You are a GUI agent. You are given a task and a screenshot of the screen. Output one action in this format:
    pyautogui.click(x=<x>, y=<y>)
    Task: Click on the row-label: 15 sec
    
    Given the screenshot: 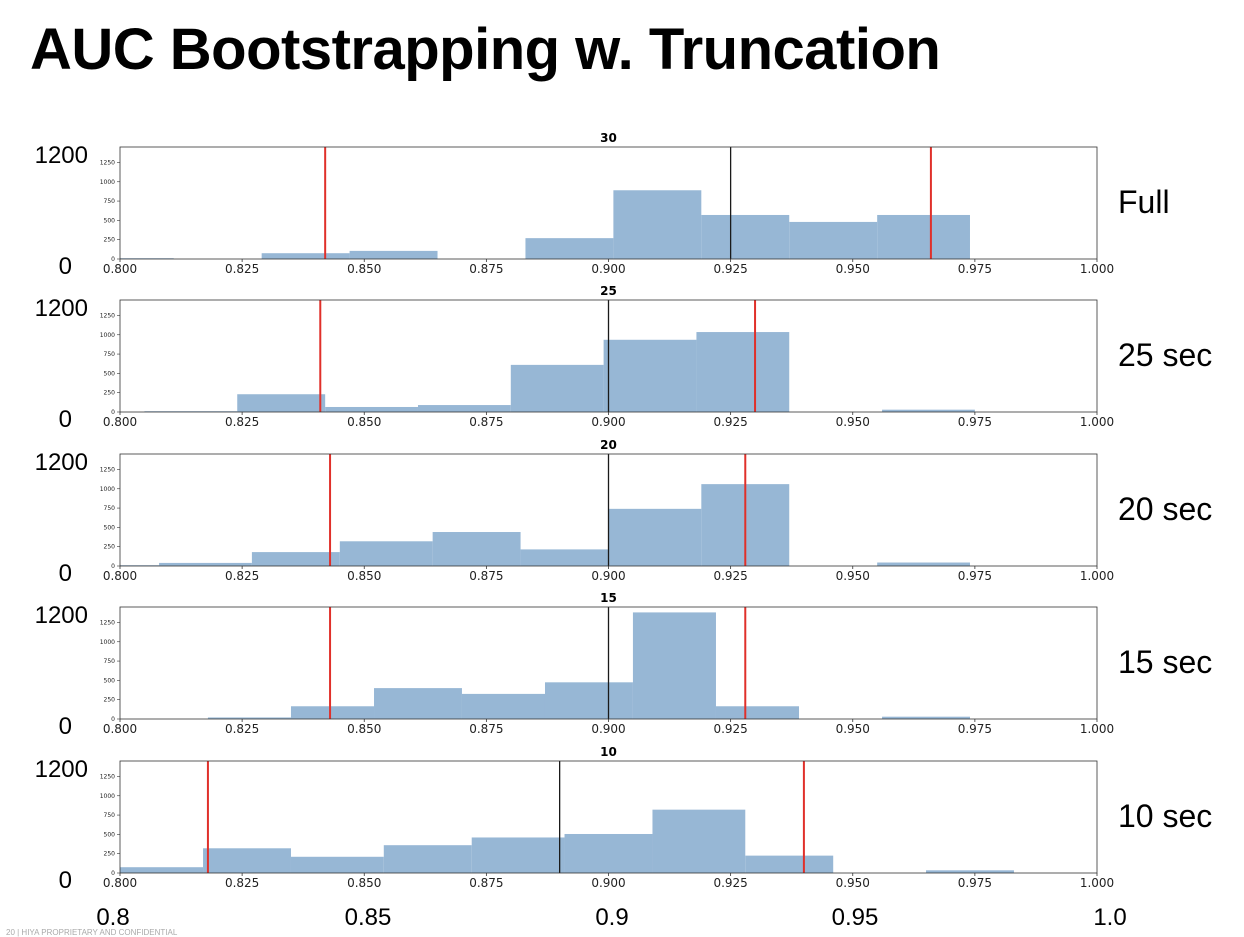 What is the action you would take?
    pyautogui.click(x=1165, y=662)
    